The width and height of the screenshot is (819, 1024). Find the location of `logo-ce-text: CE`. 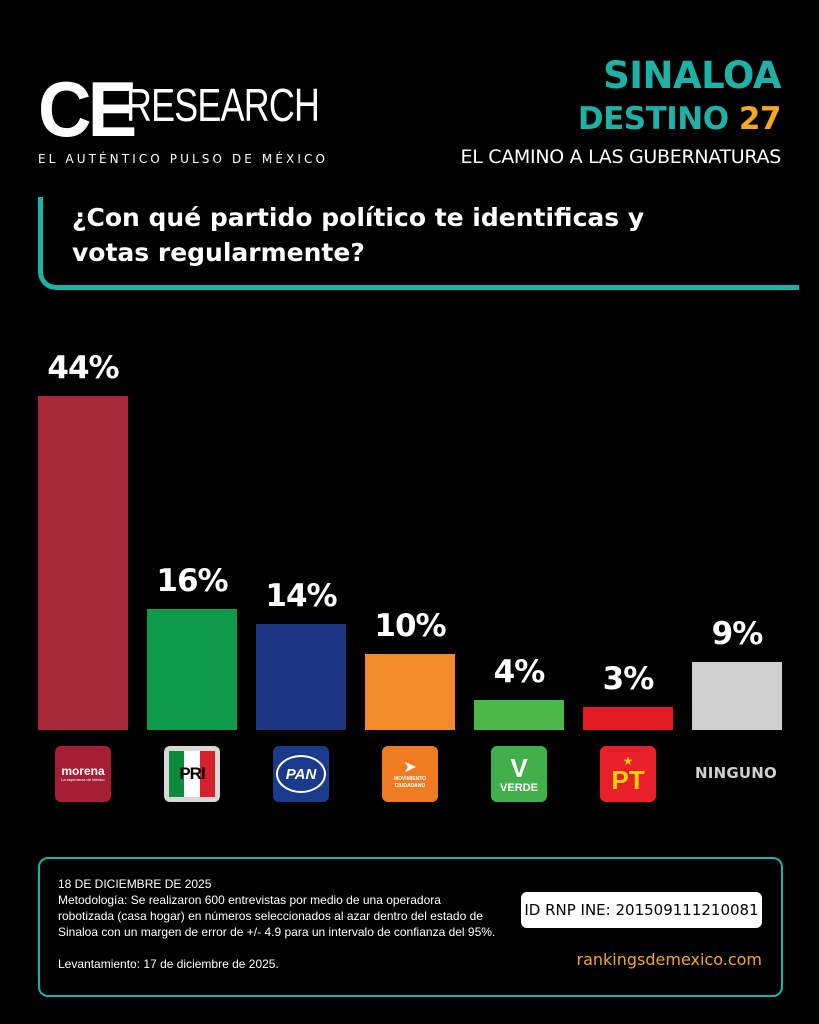

logo-ce-text: CE is located at coordinates (87, 109).